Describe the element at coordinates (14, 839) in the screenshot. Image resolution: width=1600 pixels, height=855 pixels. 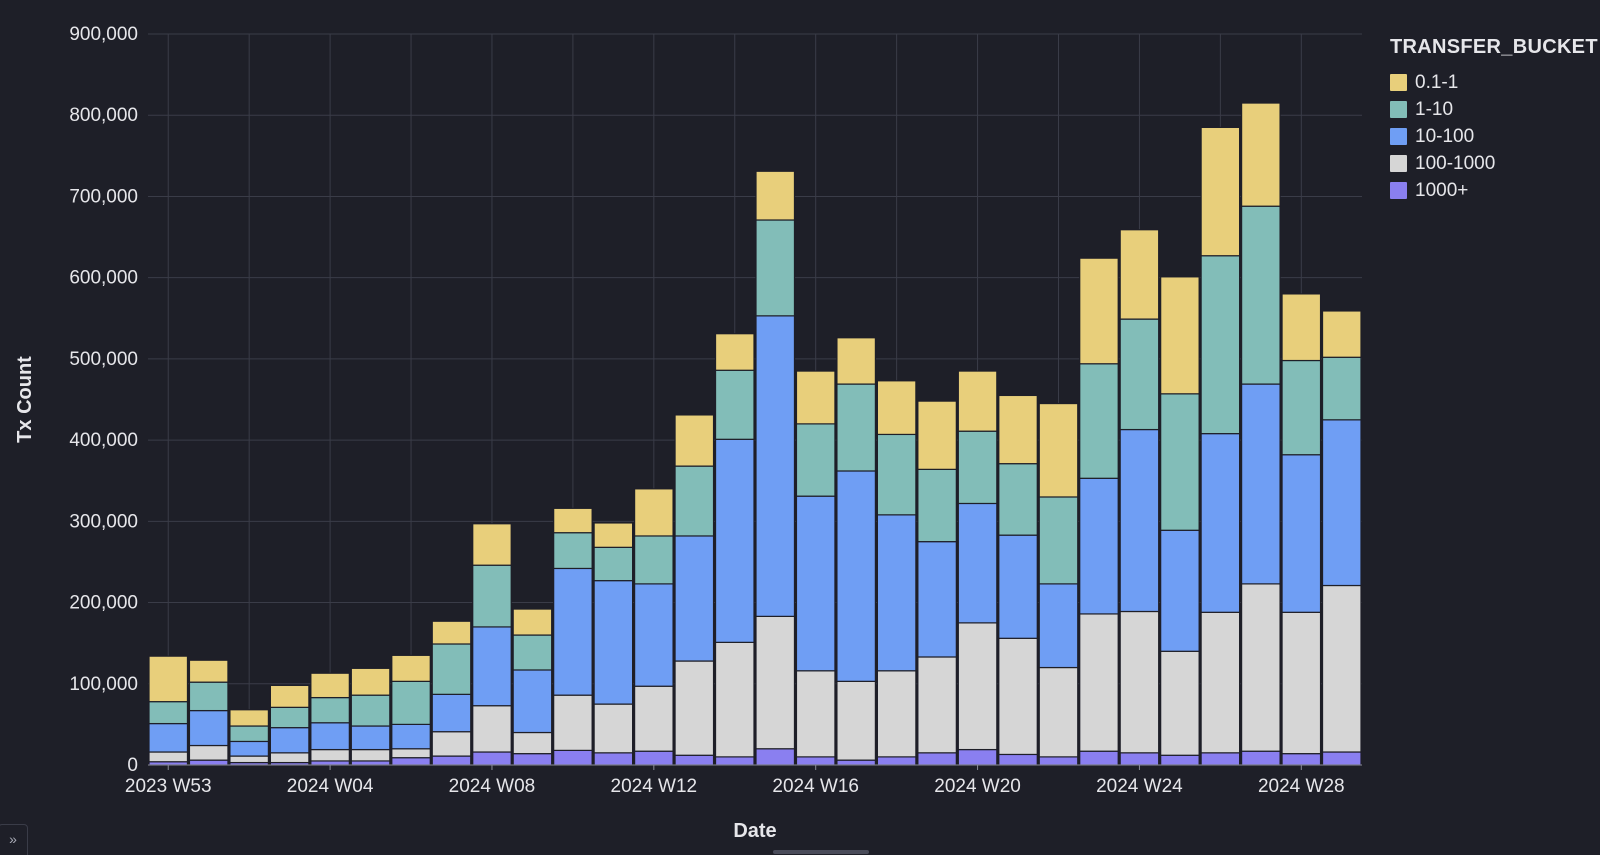
I see `expand-panel-icon: »` at that location.